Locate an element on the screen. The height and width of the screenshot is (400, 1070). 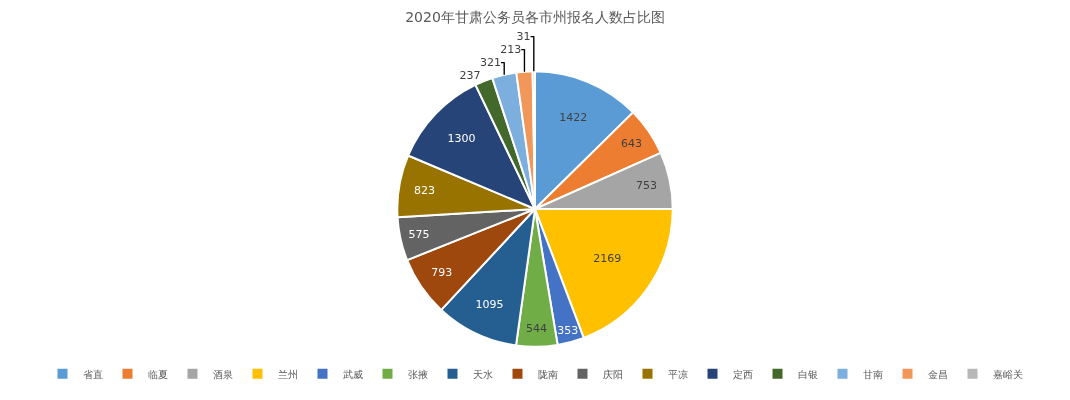
legend-label: 张掖 is located at coordinates (417, 374).